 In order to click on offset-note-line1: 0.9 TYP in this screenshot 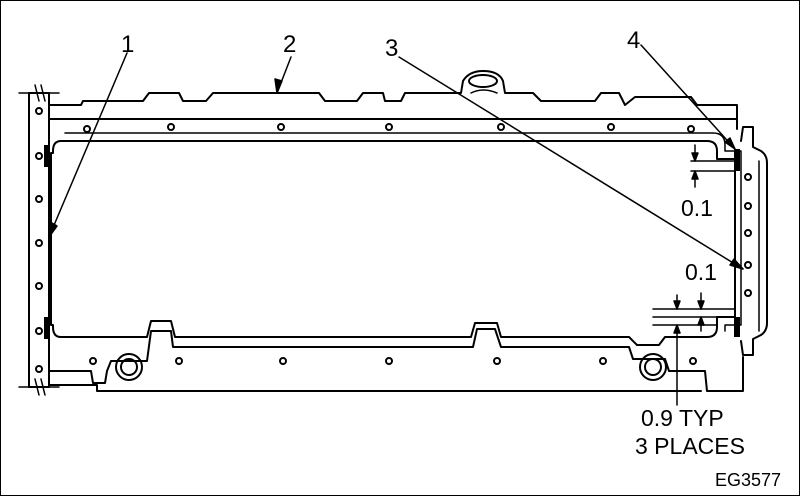, I will do `click(682, 418)`.